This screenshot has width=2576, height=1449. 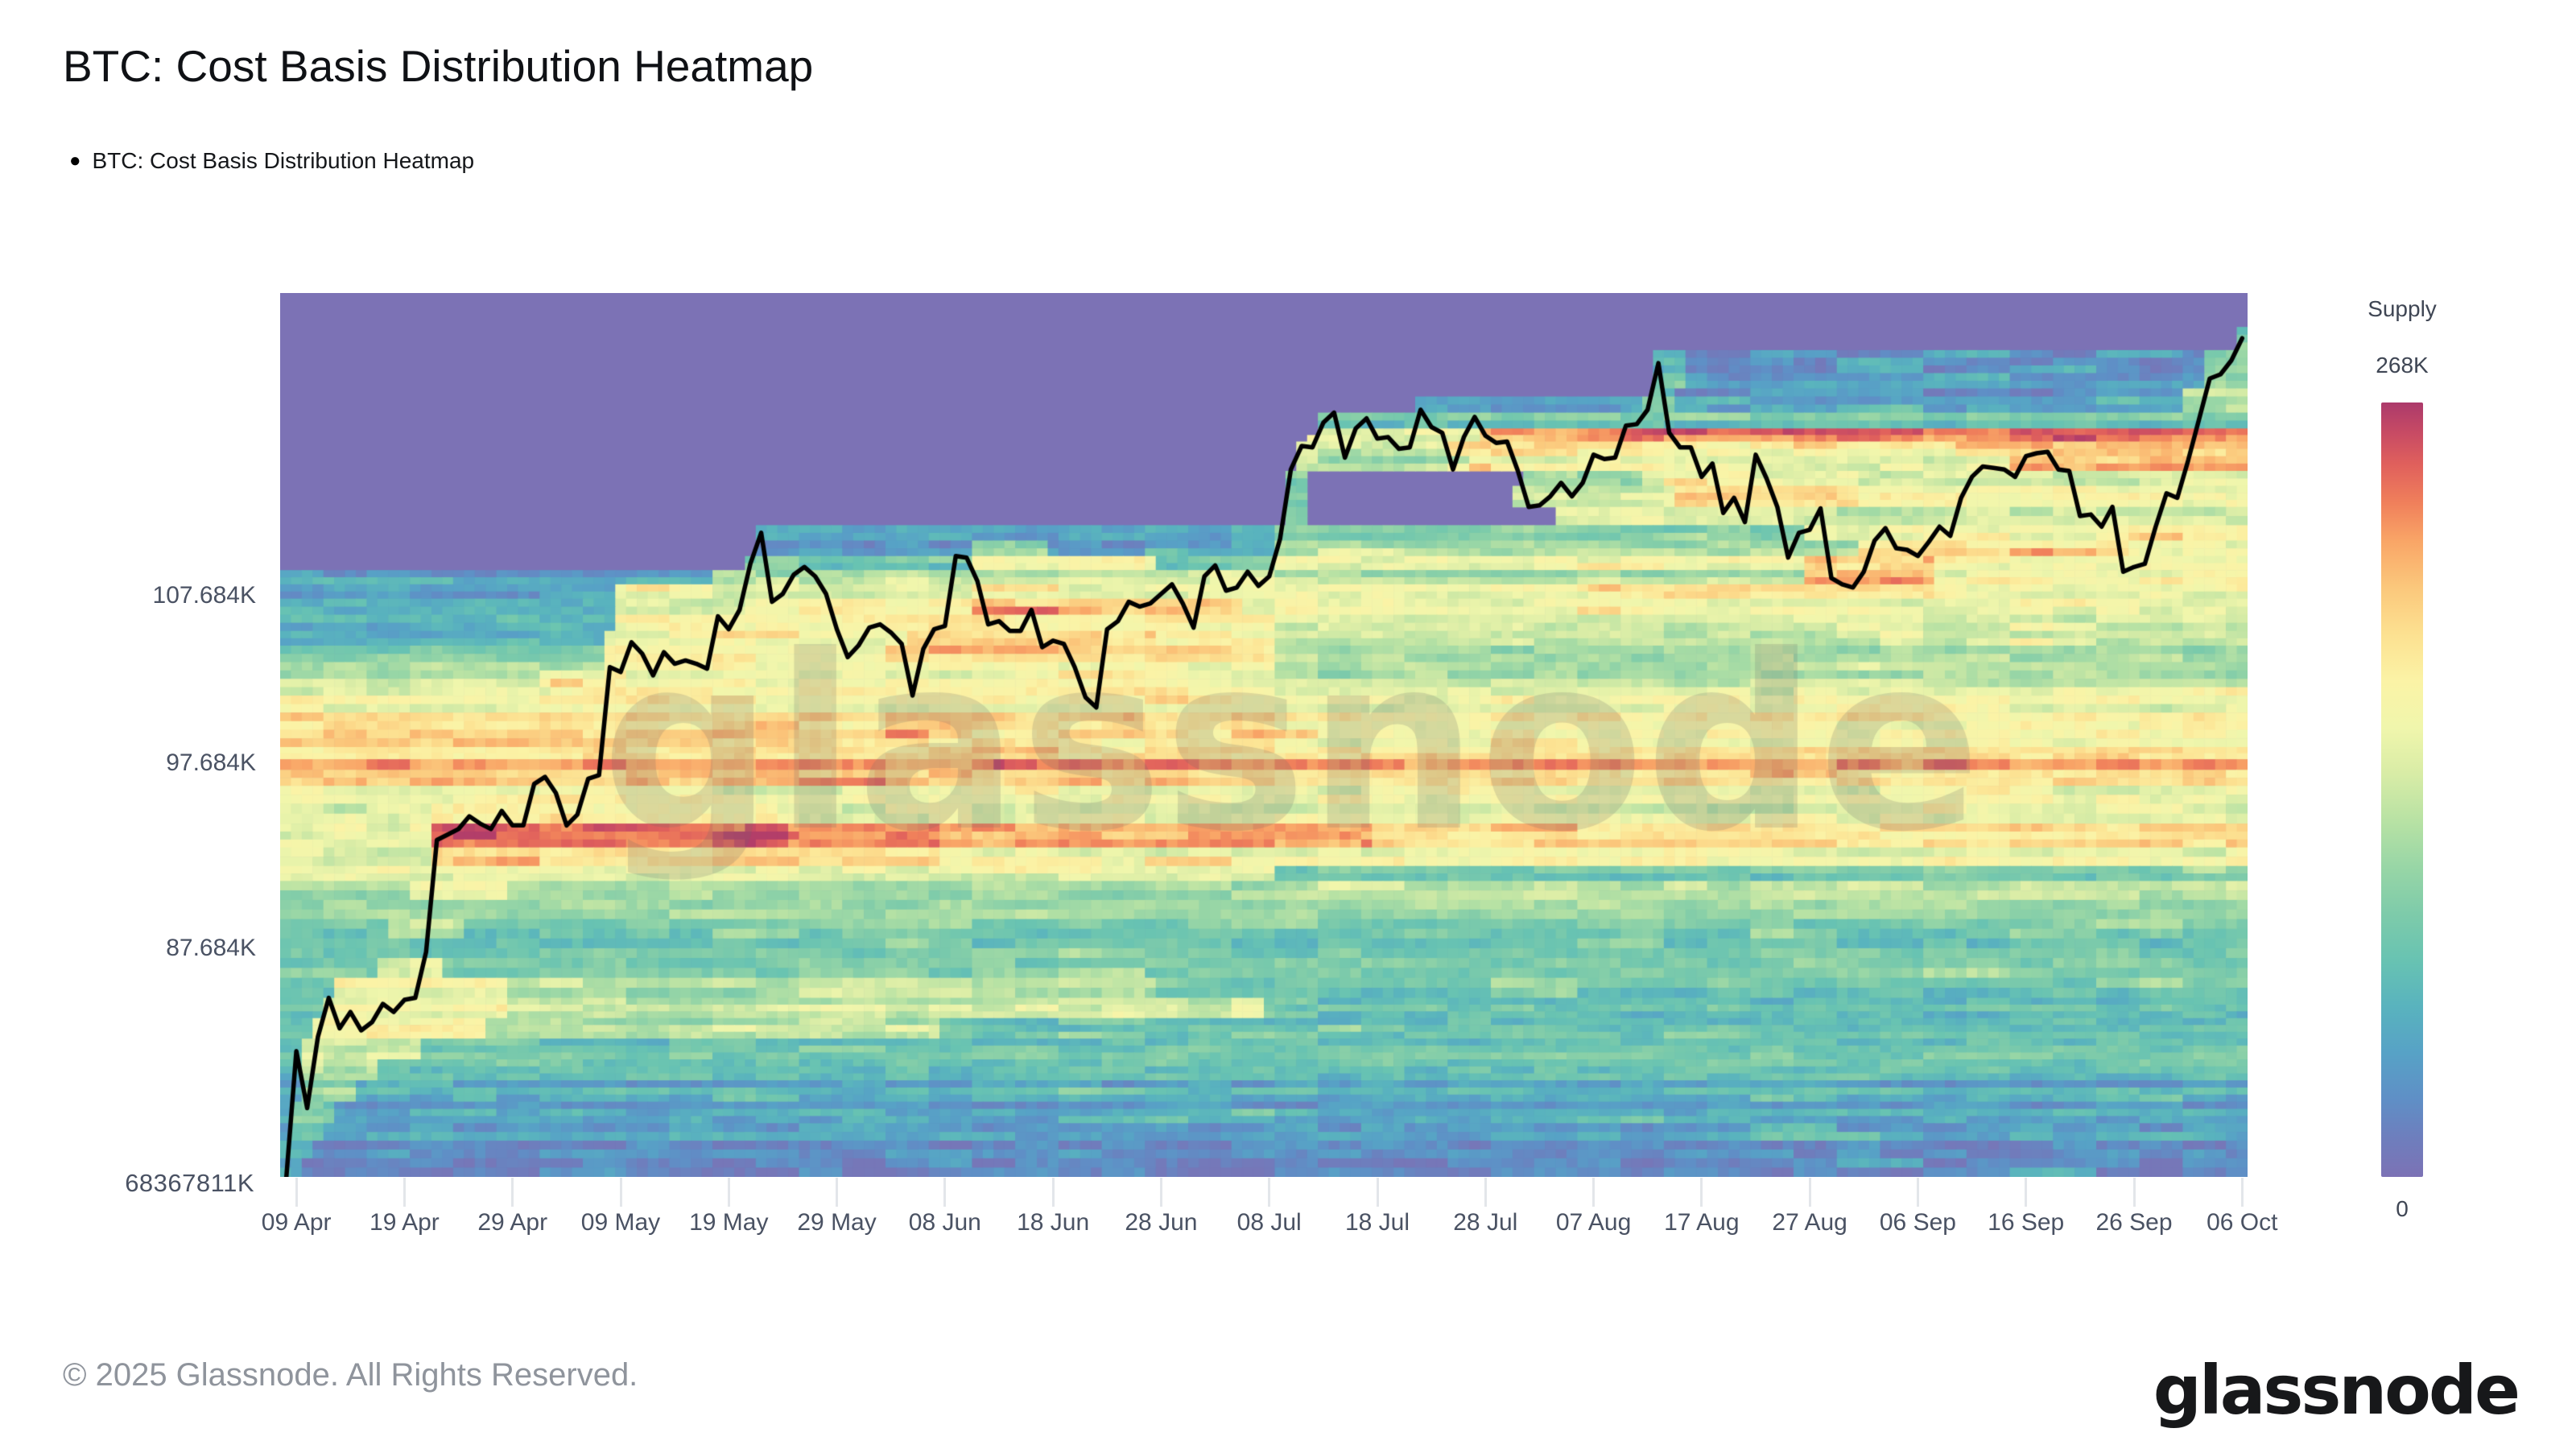 I want to click on x-tick-label: 27 Aug, so click(x=1809, y=1222).